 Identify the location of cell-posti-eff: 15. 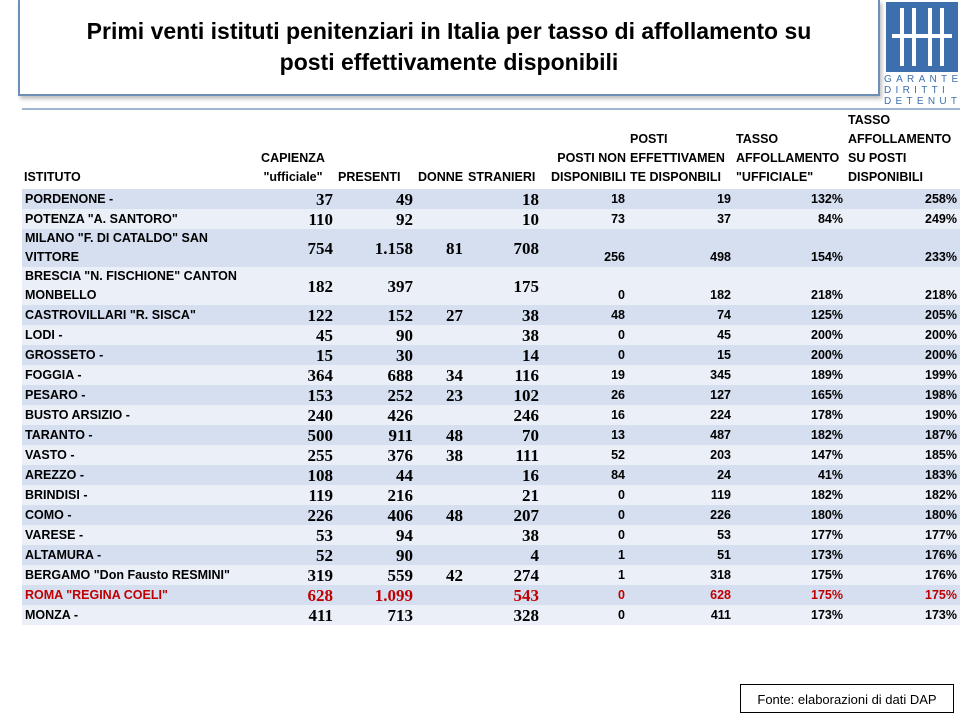
(681, 355).